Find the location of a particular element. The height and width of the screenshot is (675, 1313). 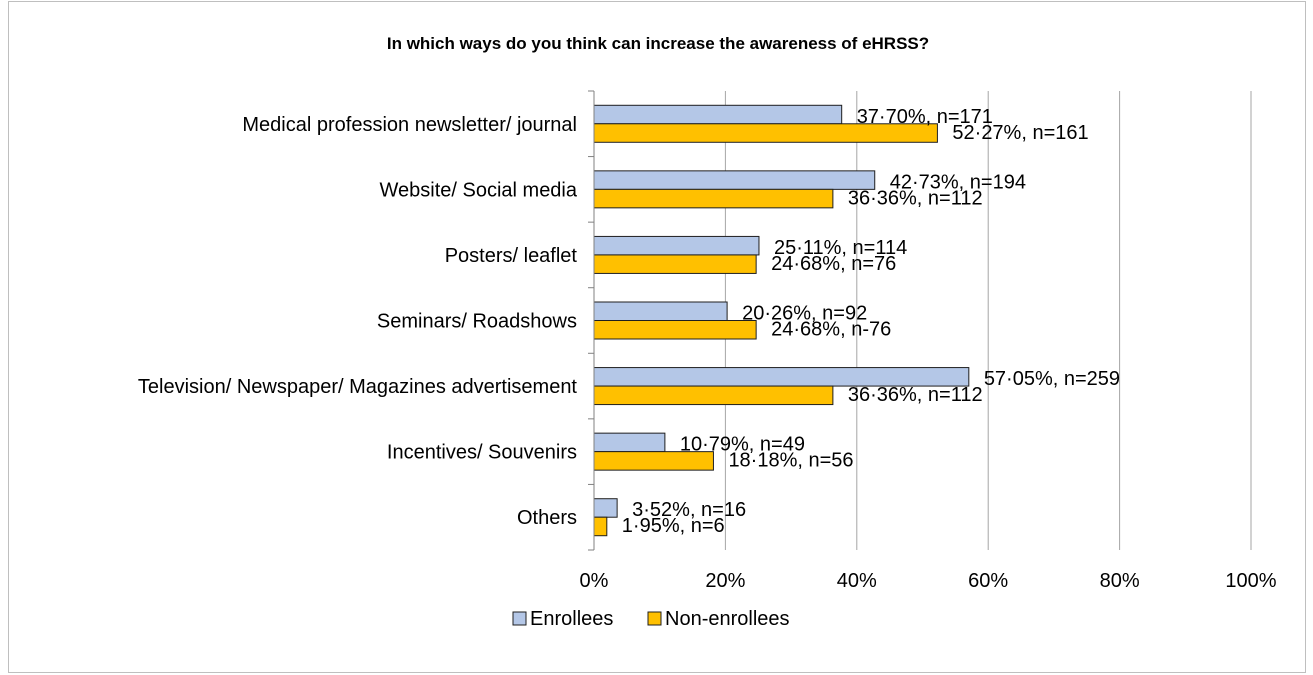

x-tick-label: 40% is located at coordinates (857, 581).